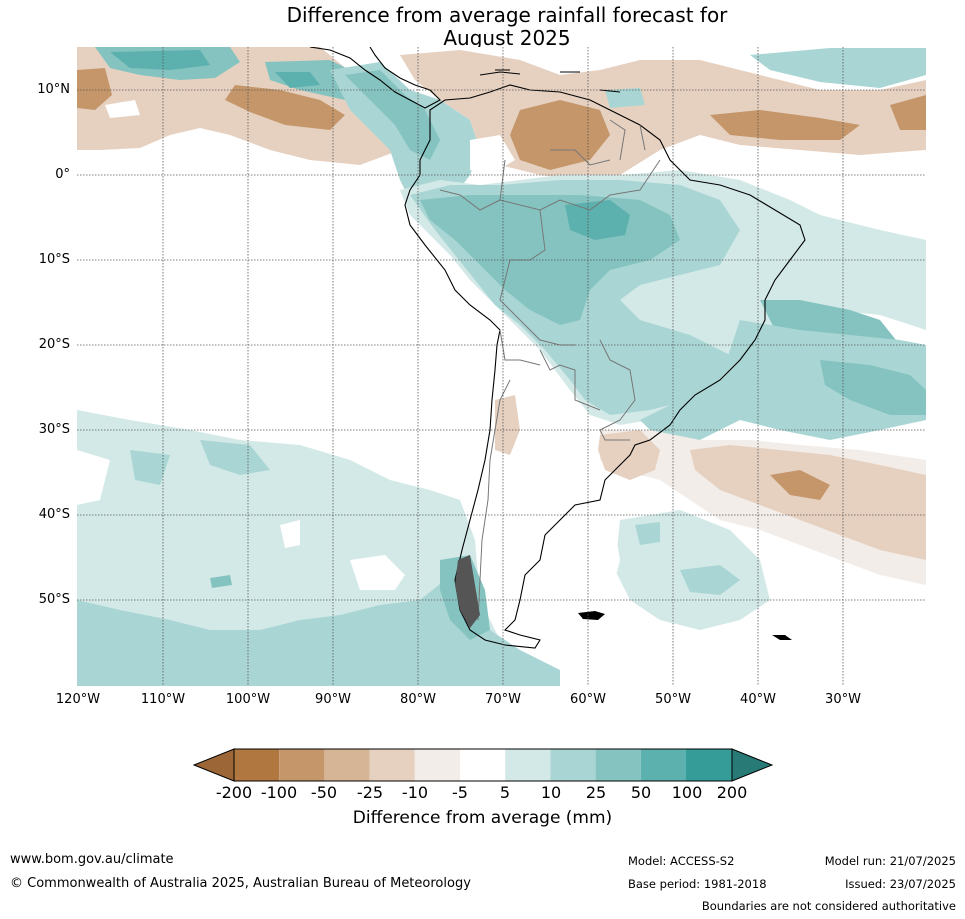 The height and width of the screenshot is (919, 965). I want to click on footer-issued: Issued: 23/07/2025, so click(900, 884).